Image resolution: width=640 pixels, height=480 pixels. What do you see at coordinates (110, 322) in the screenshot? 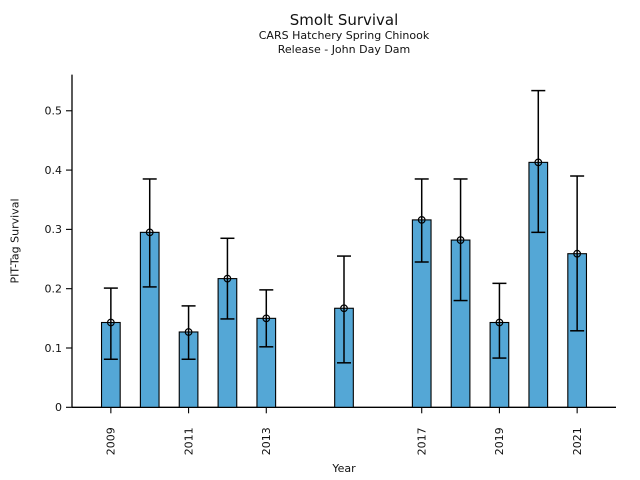
I see `marker-2009` at bounding box center [110, 322].